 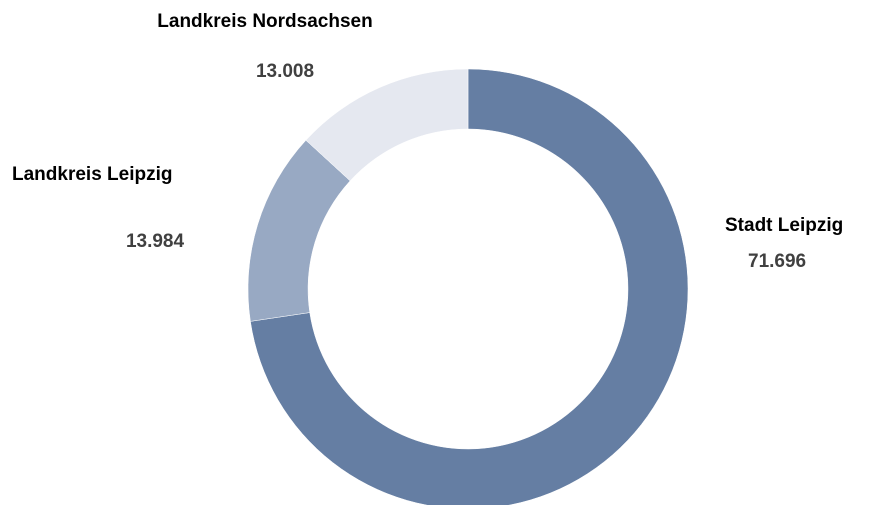 What do you see at coordinates (264, 21) in the screenshot?
I see `category-label: Landkreis Nordsachsen` at bounding box center [264, 21].